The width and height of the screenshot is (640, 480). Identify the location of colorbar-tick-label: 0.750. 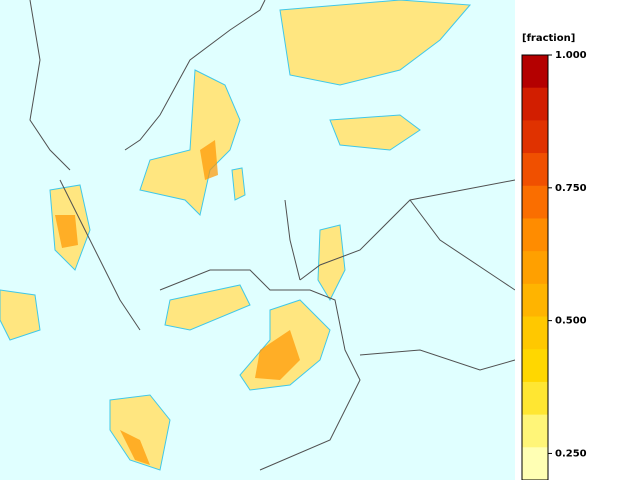
(571, 188).